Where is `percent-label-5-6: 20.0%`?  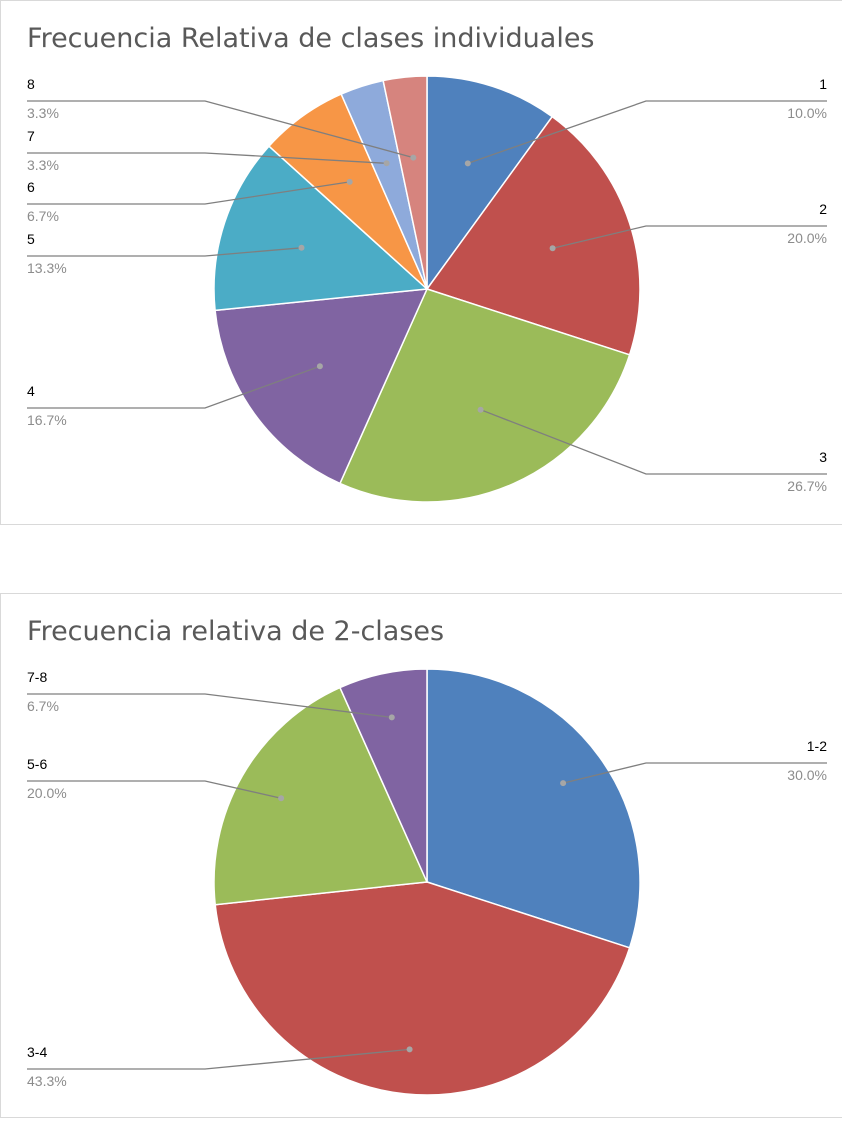
percent-label-5-6: 20.0% is located at coordinates (47, 793).